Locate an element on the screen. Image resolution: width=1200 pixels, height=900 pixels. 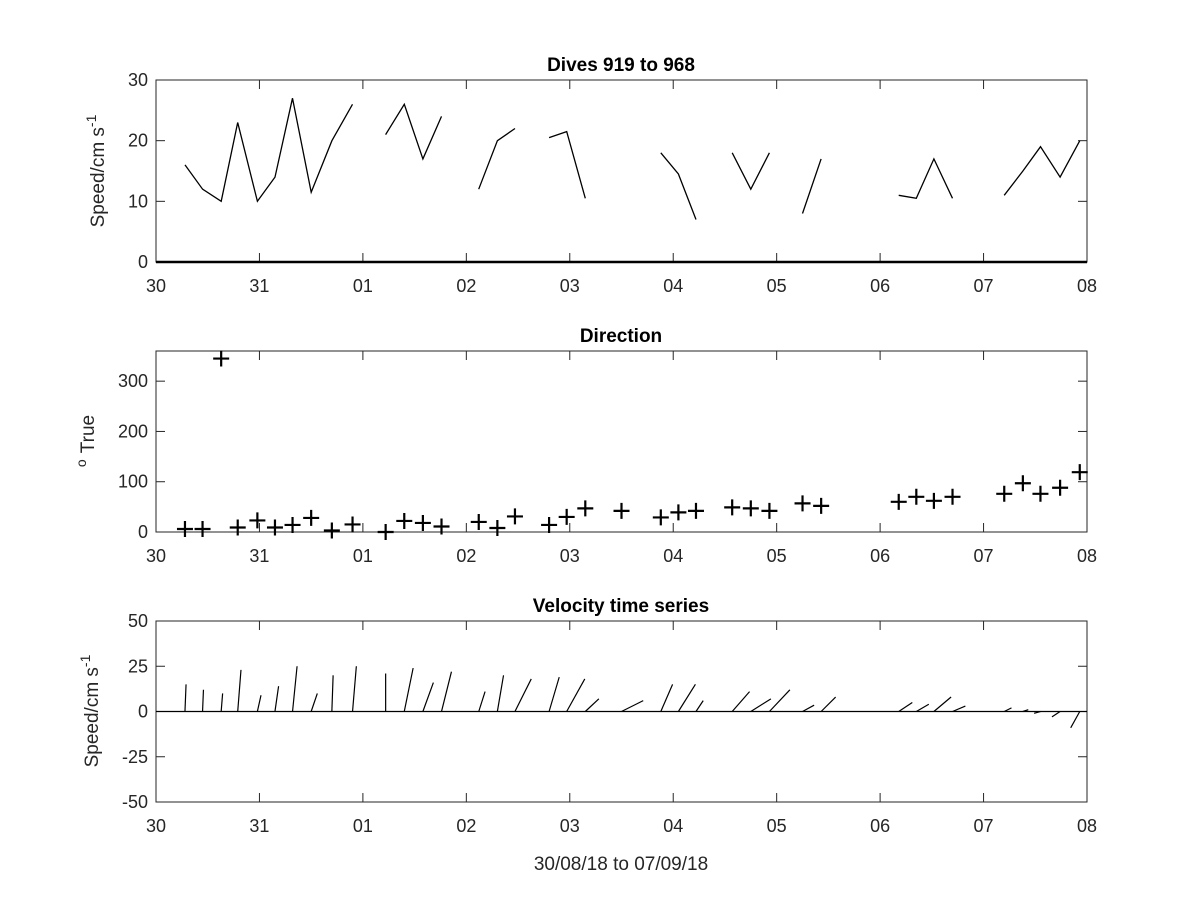
speed-y-axis-label-exponent: -1 is located at coordinates (91, 120).